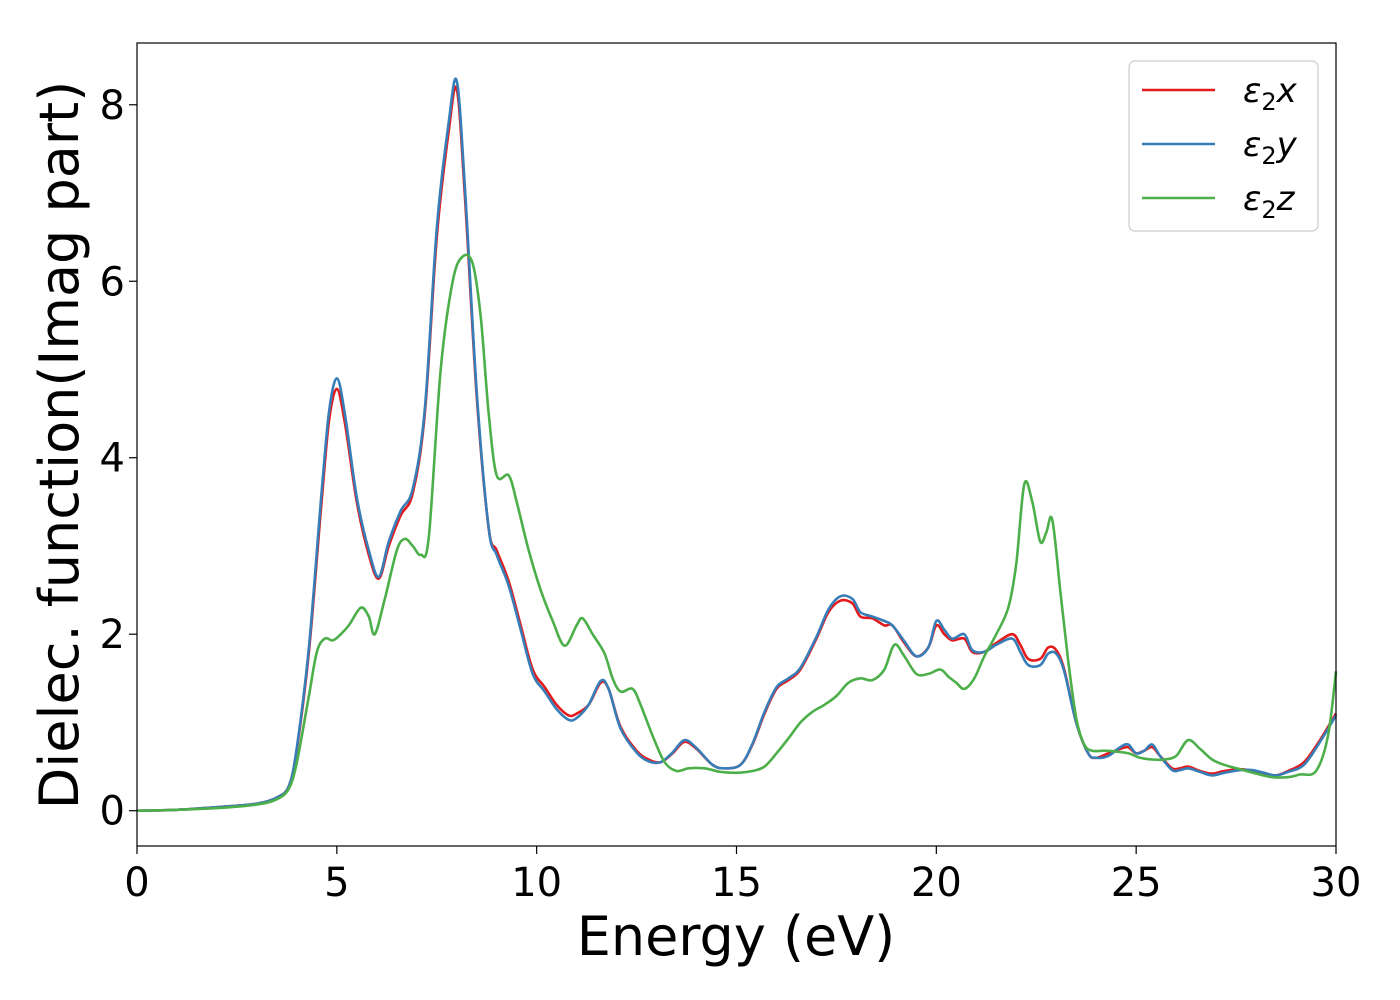 The width and height of the screenshot is (1400, 1000). Describe the element at coordinates (112, 812) in the screenshot. I see `y-tick-label: 0` at that location.